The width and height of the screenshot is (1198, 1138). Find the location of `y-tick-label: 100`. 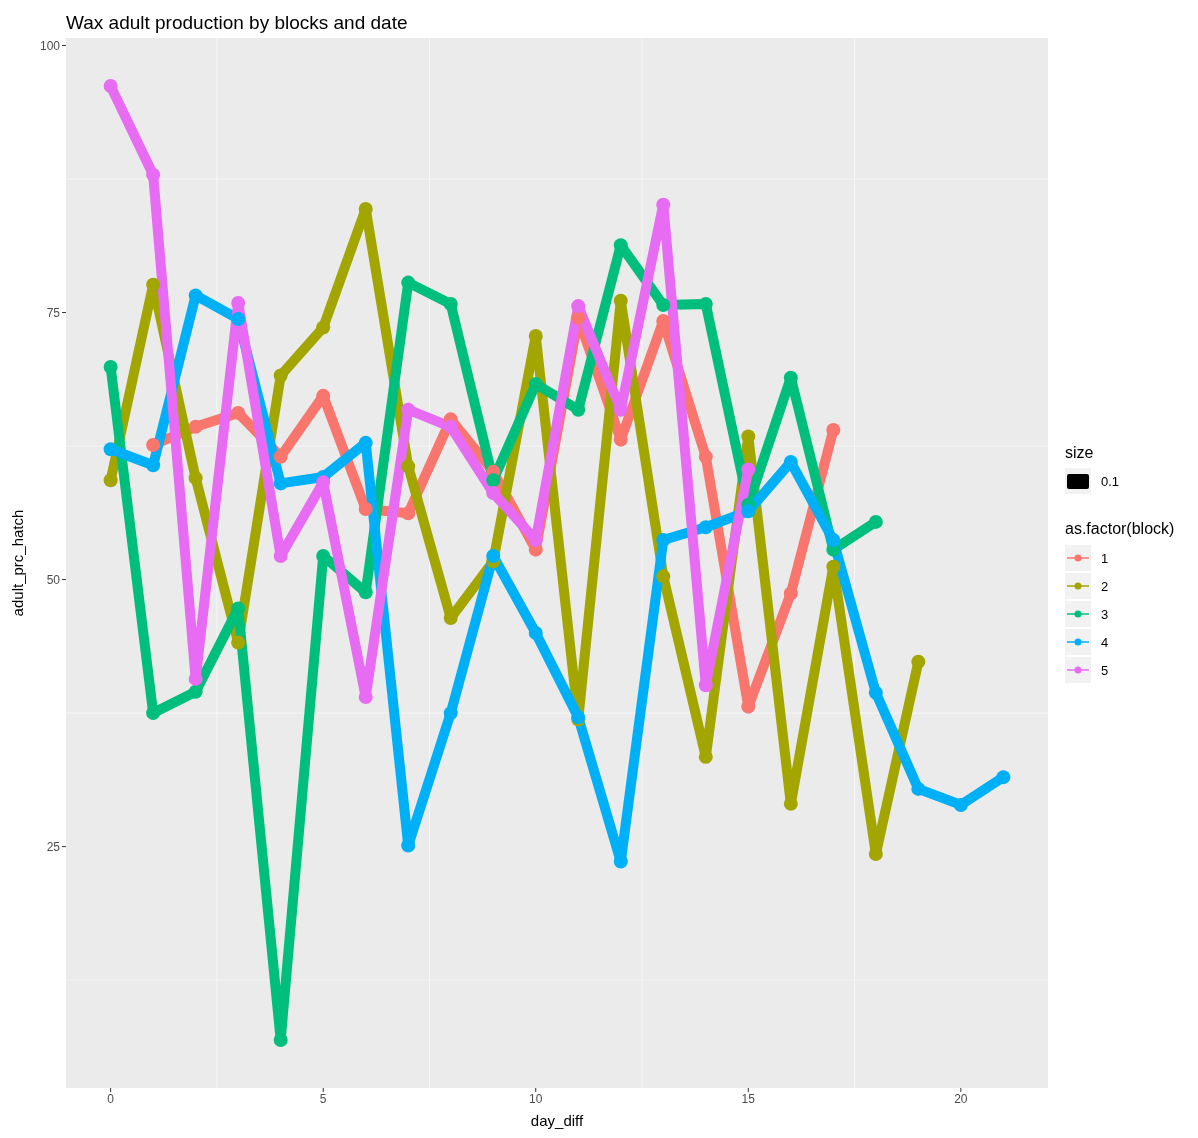

y-tick-label: 100 is located at coordinates (50, 45).